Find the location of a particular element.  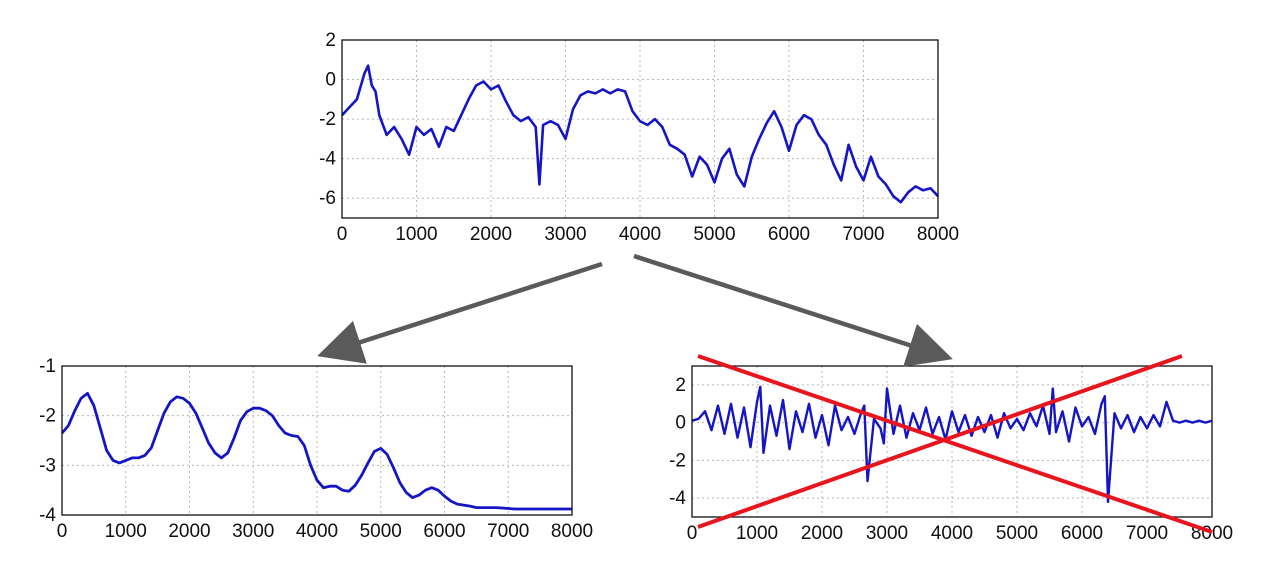

x-tick-label: 5000 is located at coordinates (714, 234).